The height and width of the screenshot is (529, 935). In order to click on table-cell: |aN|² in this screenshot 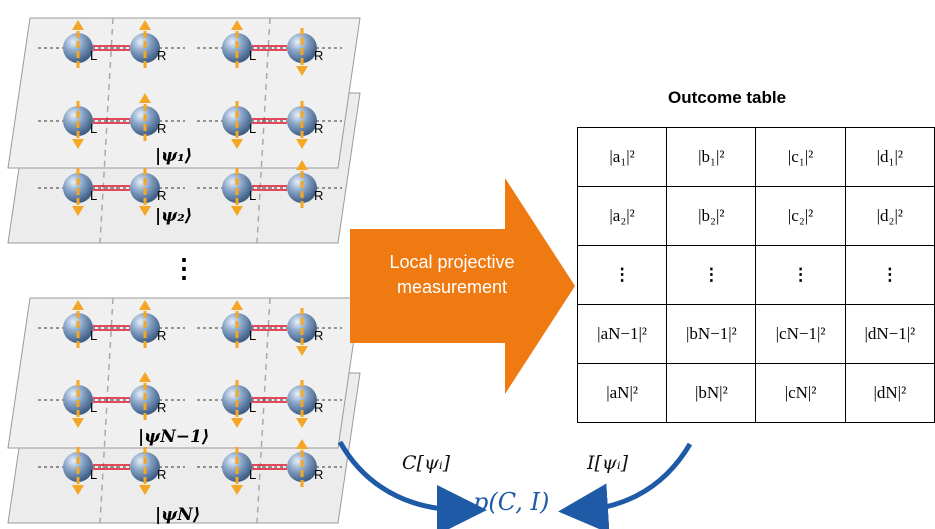, I will do `click(622, 393)`.